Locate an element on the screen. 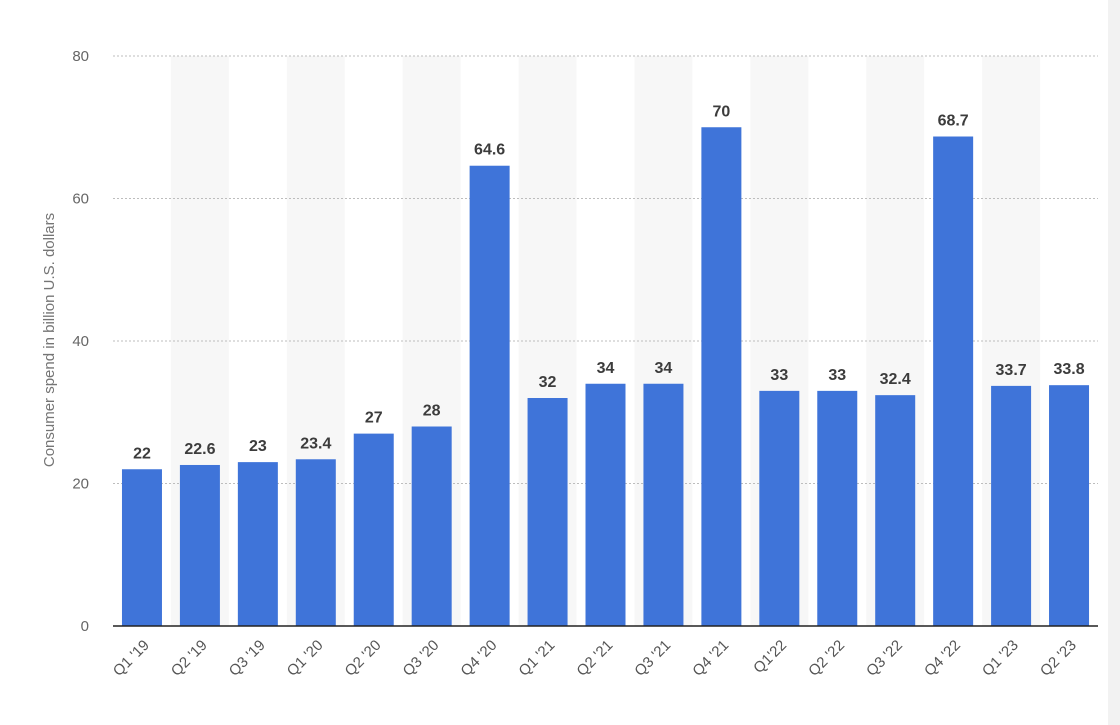 The height and width of the screenshot is (725, 1120). y-axis-ticks: 0 20 40 60 80 is located at coordinates (80, 341).